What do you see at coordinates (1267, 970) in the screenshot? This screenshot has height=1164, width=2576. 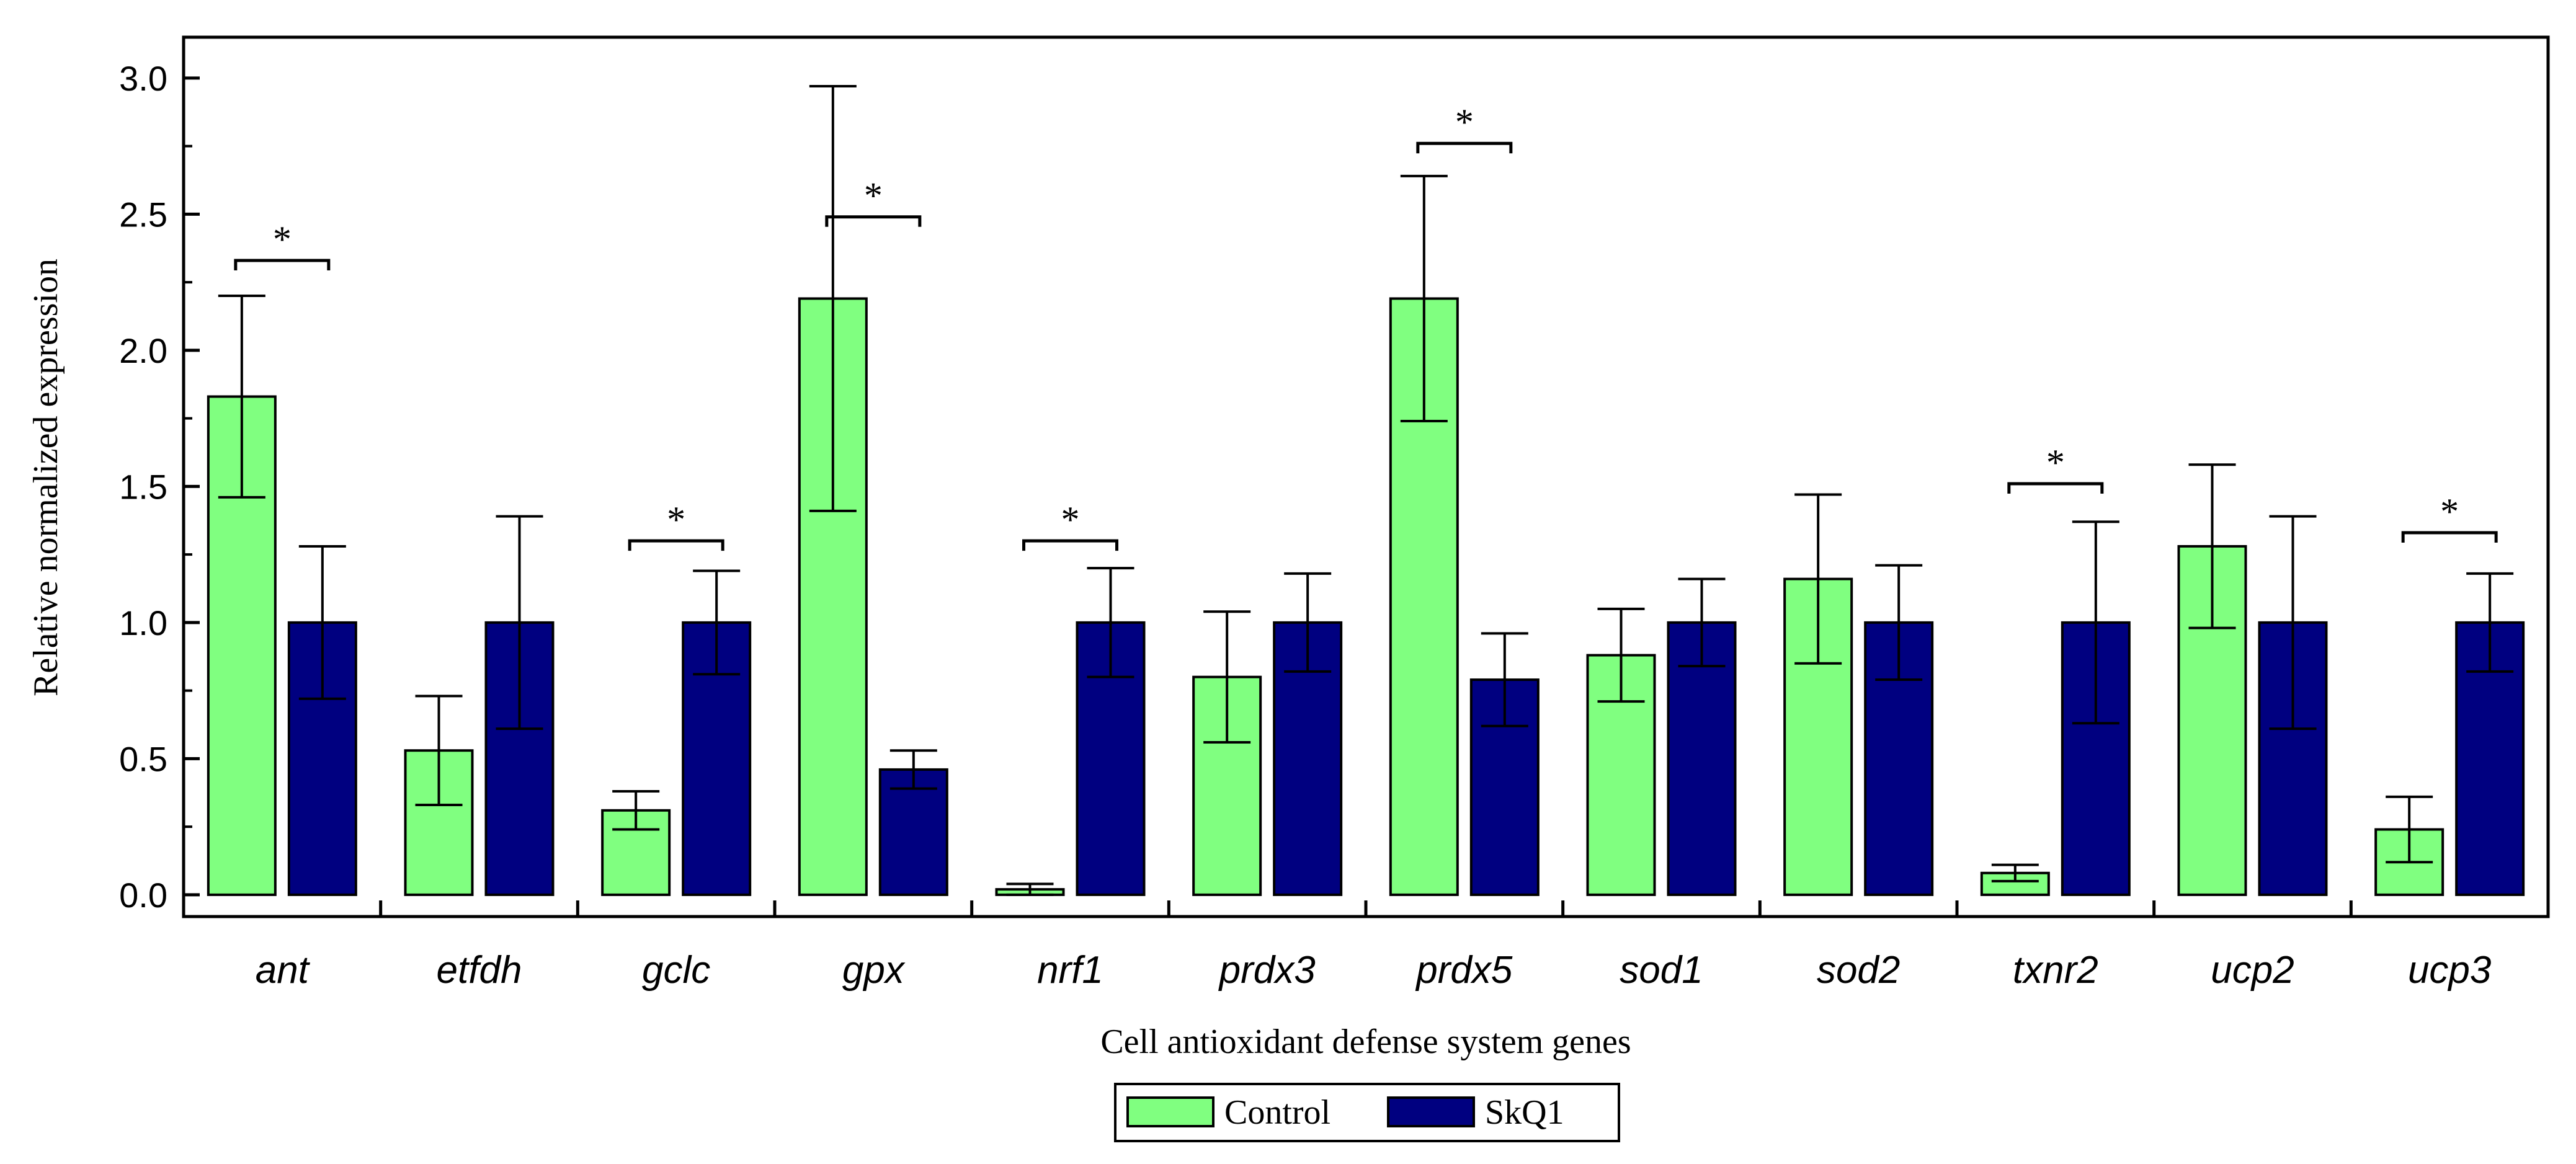 I see `x-category-label-prdx3: prdx3` at bounding box center [1267, 970].